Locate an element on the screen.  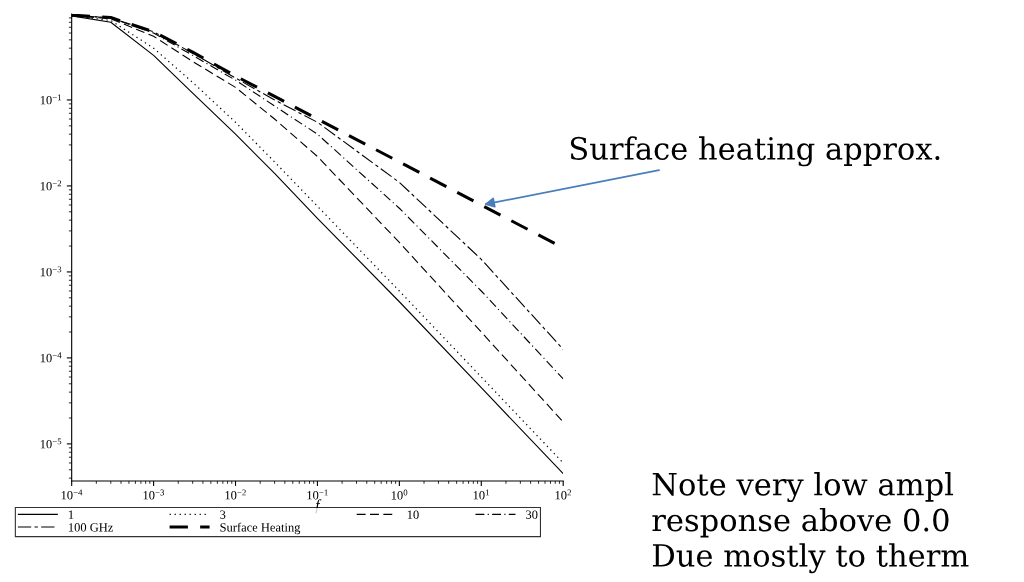
y-tick-label: 10$^{−2}$ is located at coordinates (51, 185).